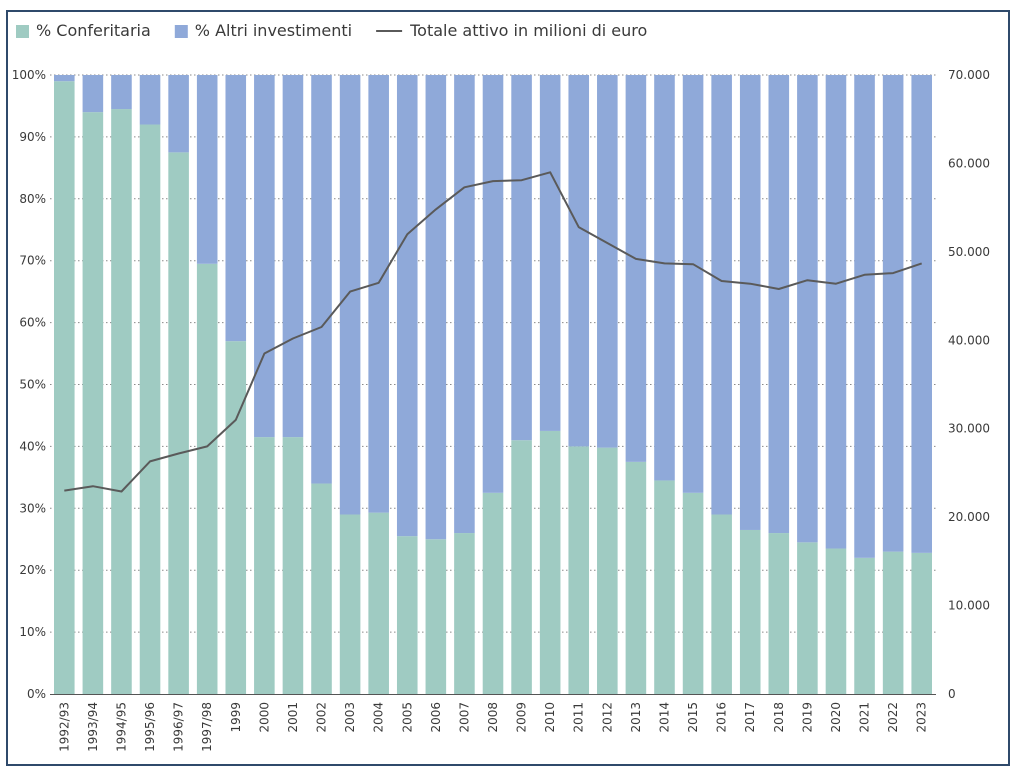 This screenshot has width=1024, height=782. Describe the element at coordinates (32, 261) in the screenshot. I see `left-axis-tick-label: 70%` at that location.